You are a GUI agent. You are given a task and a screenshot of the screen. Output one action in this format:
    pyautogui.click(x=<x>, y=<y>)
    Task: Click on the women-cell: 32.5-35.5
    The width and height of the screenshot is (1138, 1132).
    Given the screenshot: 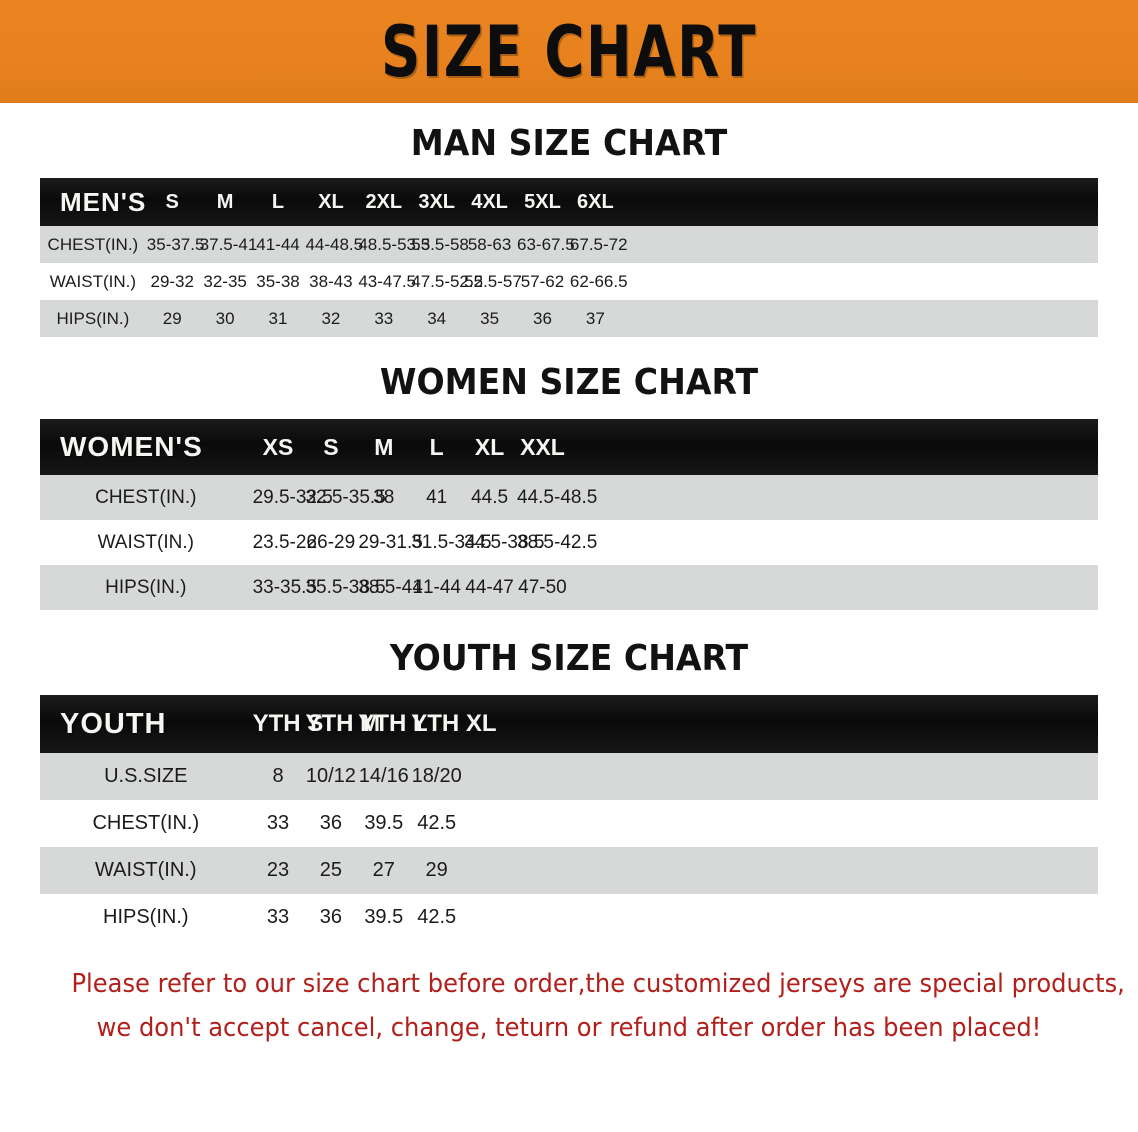 What is the action you would take?
    pyautogui.click(x=345, y=497)
    